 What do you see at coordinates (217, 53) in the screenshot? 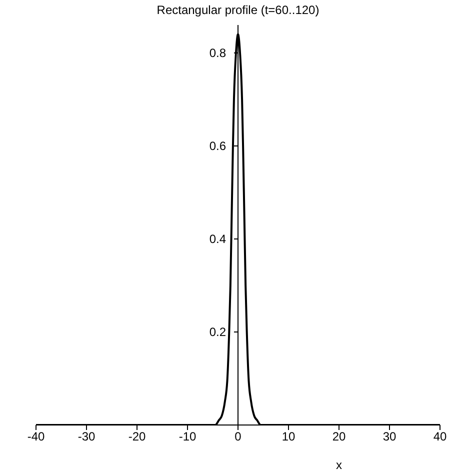
I see `y-tick-label: 0.8` at bounding box center [217, 53].